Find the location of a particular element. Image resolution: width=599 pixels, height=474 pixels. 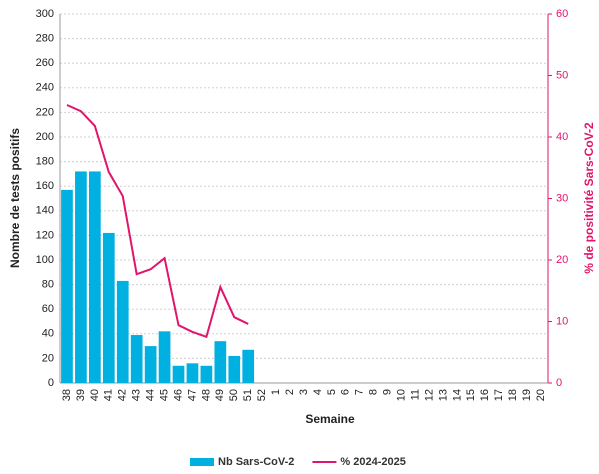

x-tick-label: 1 is located at coordinates (276, 392).